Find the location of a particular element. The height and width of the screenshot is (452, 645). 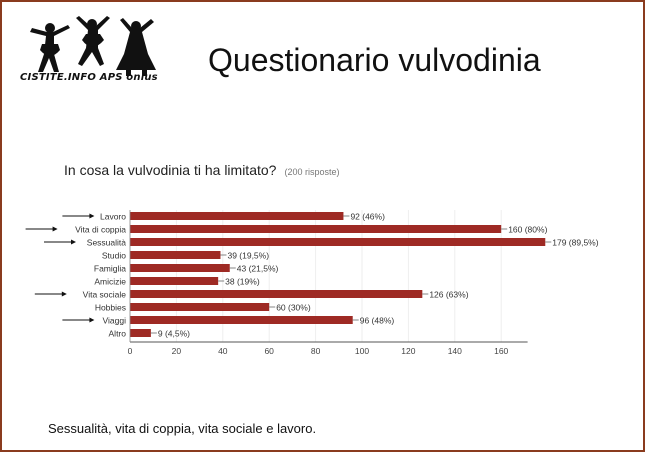

data-label: 9 (4,5%) is located at coordinates (174, 334).